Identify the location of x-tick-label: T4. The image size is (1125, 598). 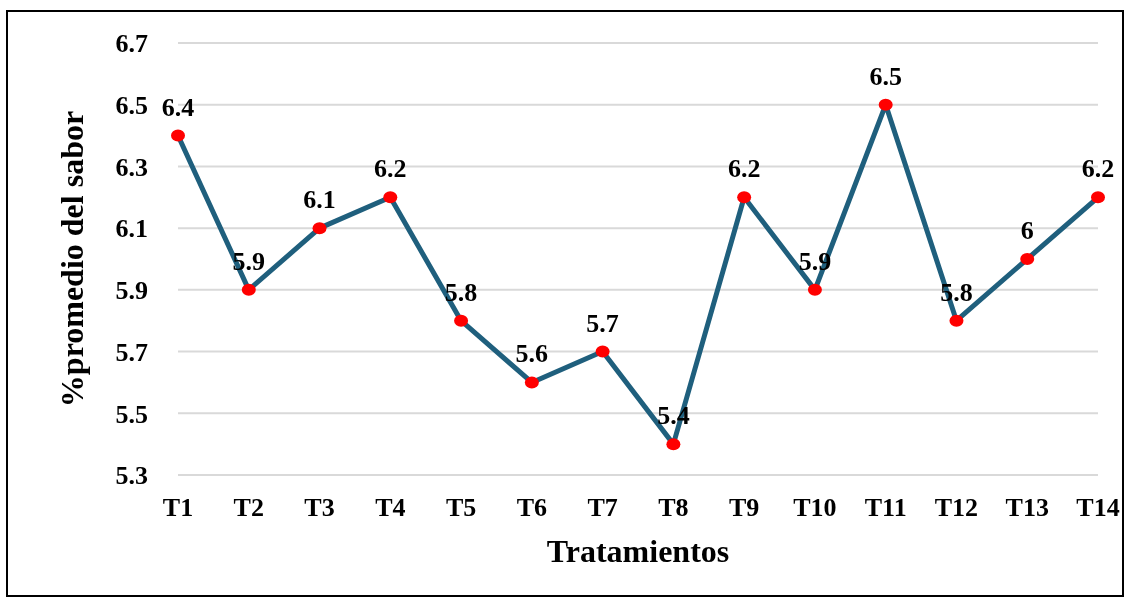
(390, 508).